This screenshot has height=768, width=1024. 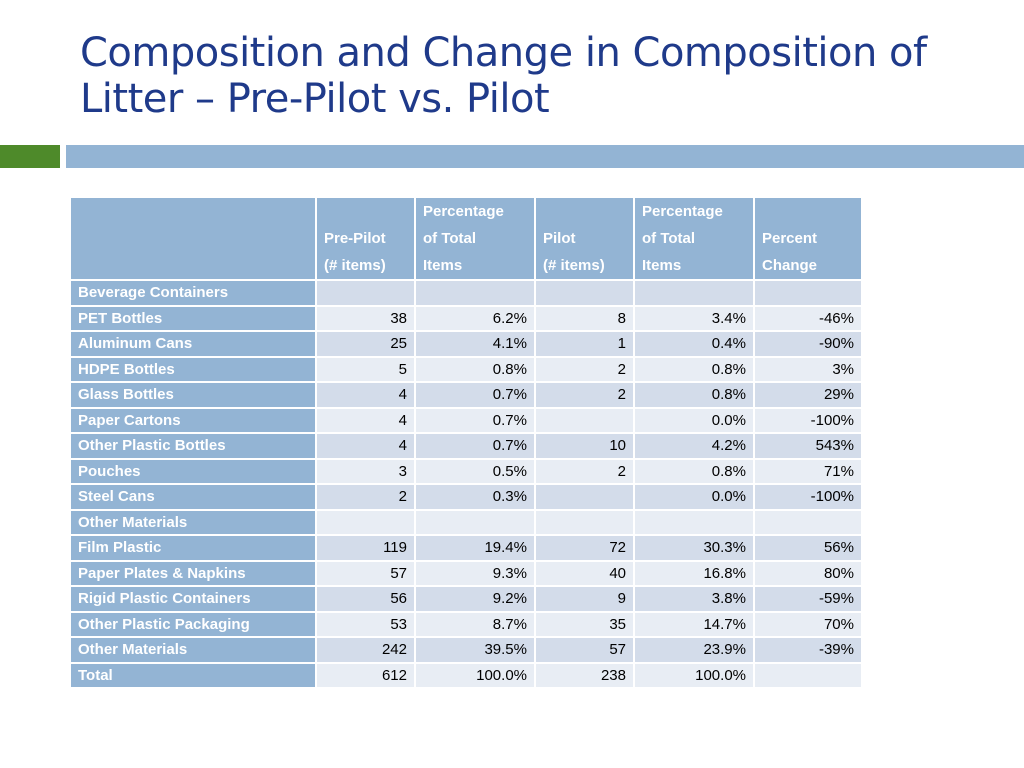 What do you see at coordinates (193, 420) in the screenshot?
I see `row-label: Paper Cartons` at bounding box center [193, 420].